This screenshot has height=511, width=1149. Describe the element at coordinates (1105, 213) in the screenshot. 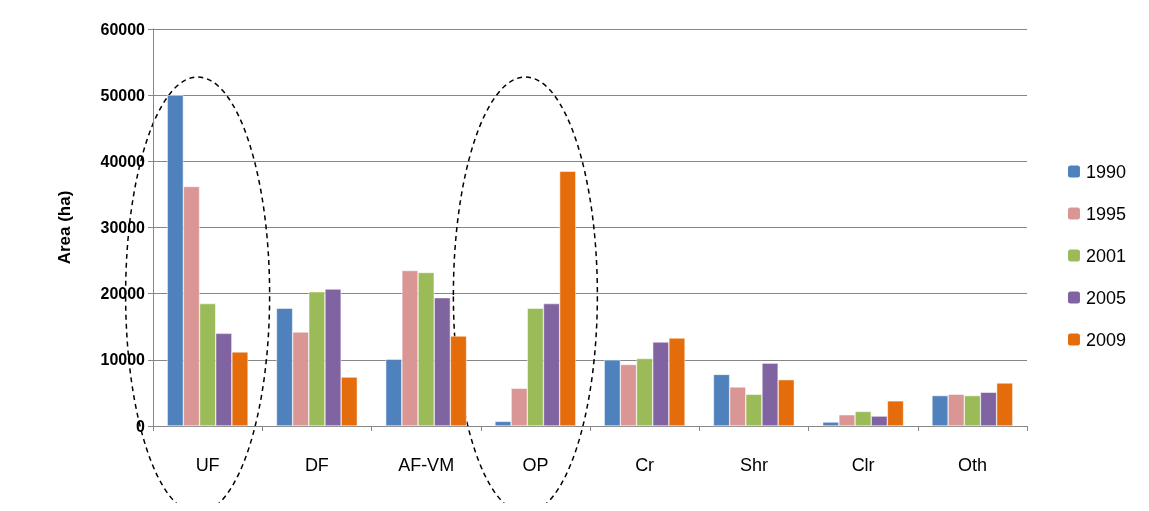

I see `legend-label: 1995` at that location.